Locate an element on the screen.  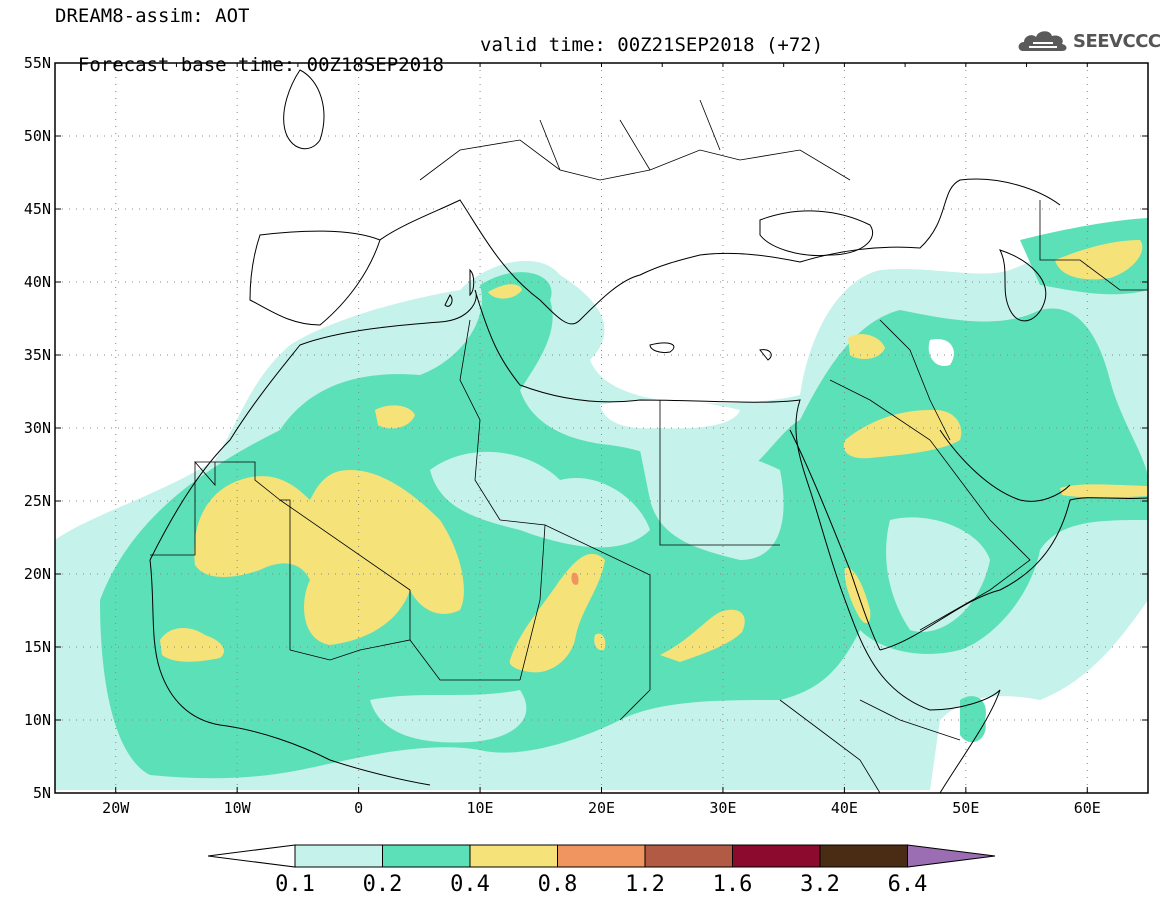
colorbar-label: 0.8 is located at coordinates (557, 884).